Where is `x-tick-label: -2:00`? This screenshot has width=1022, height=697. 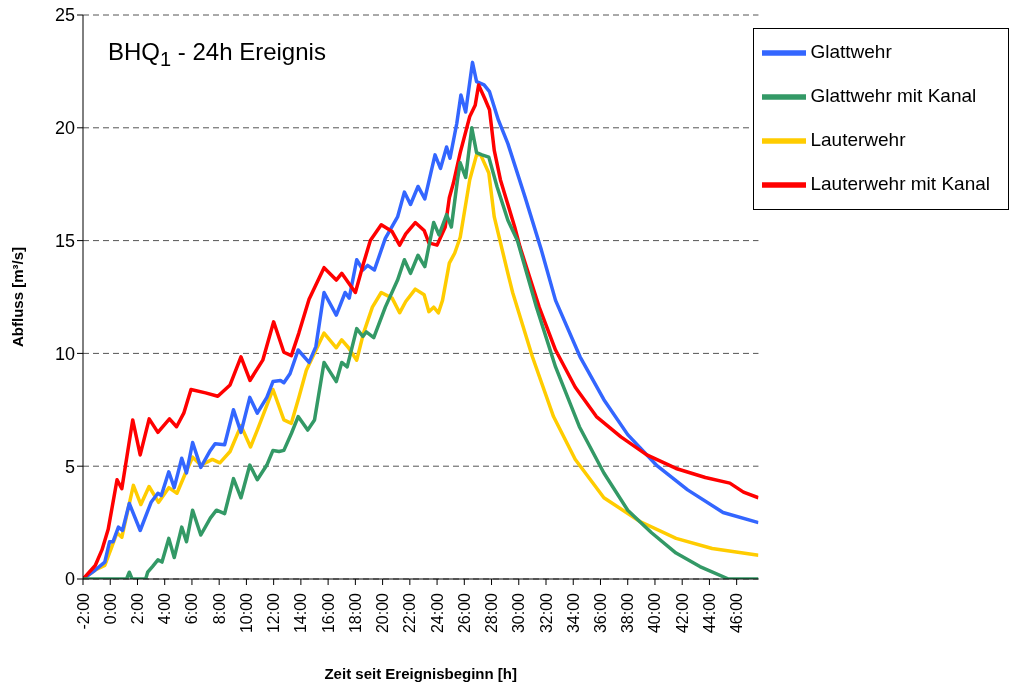 x-tick-label: -2:00 is located at coordinates (83, 611).